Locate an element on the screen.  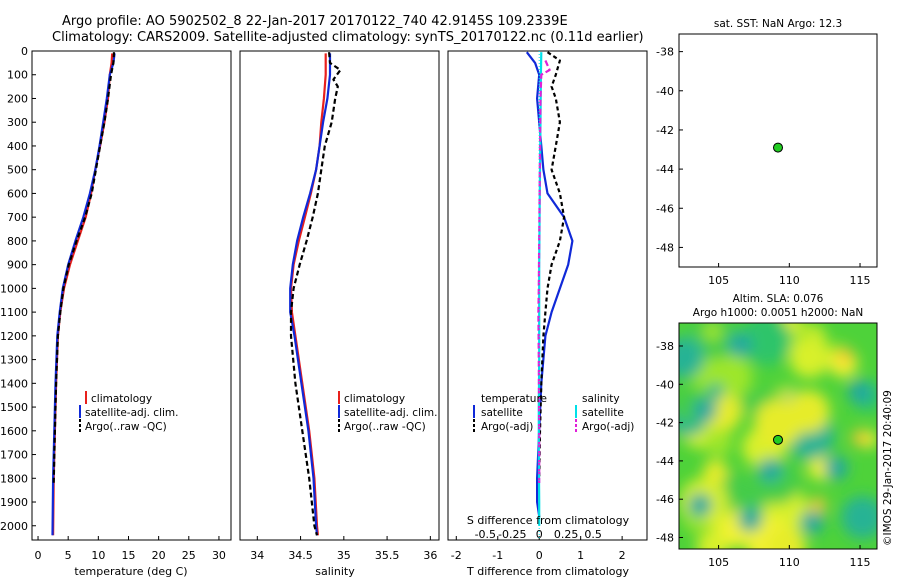
legend-label-t-satellite: satellite is located at coordinates (502, 413).